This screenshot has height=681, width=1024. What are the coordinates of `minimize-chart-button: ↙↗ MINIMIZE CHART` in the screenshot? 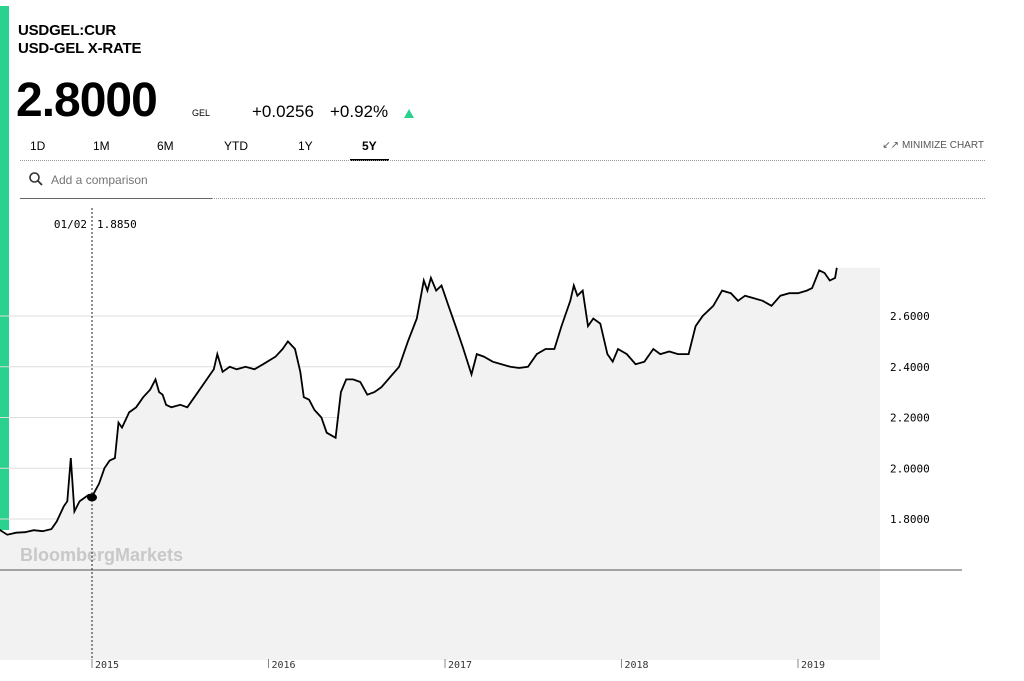 It's located at (933, 145).